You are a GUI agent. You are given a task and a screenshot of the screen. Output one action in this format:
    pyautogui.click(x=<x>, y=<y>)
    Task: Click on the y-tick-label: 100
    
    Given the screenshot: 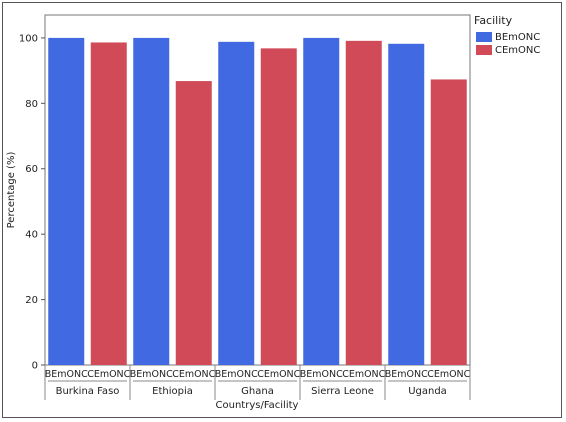 What is the action you would take?
    pyautogui.click(x=28, y=38)
    